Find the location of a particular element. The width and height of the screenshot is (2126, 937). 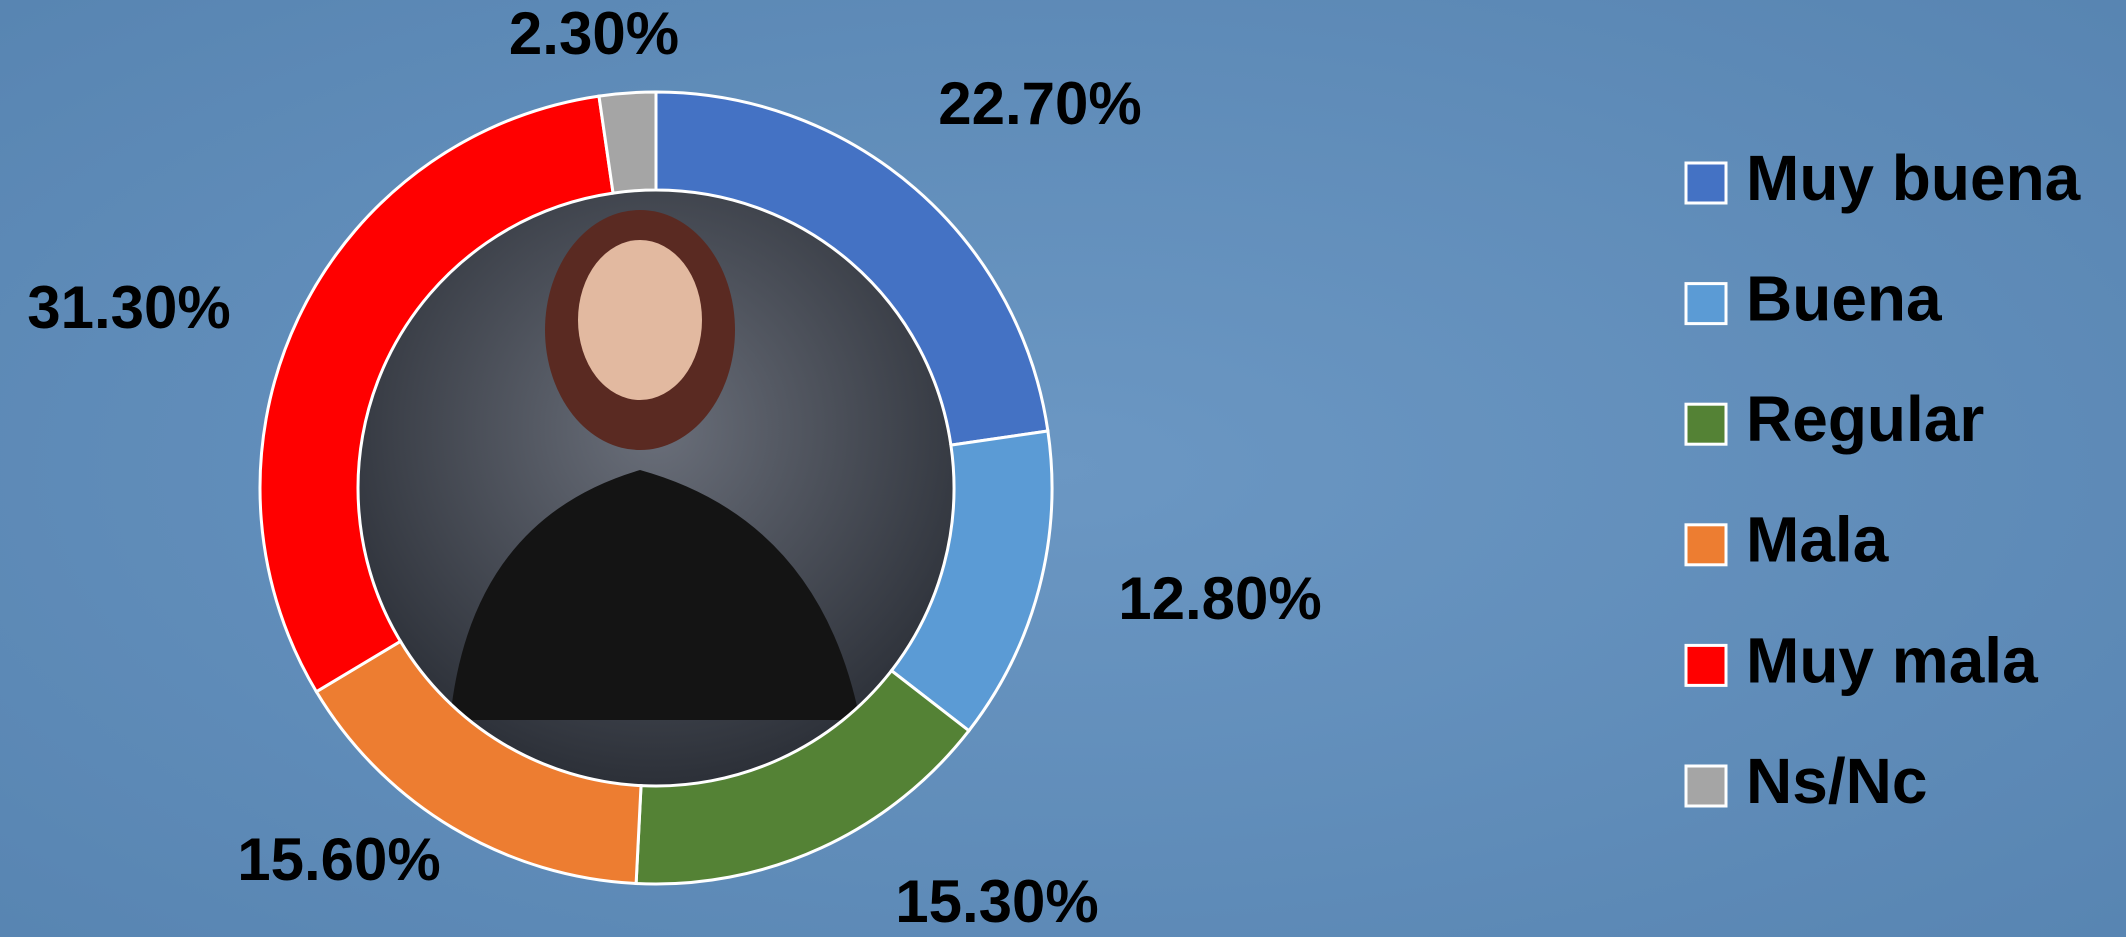

legend-label: Mala is located at coordinates (1817, 540).